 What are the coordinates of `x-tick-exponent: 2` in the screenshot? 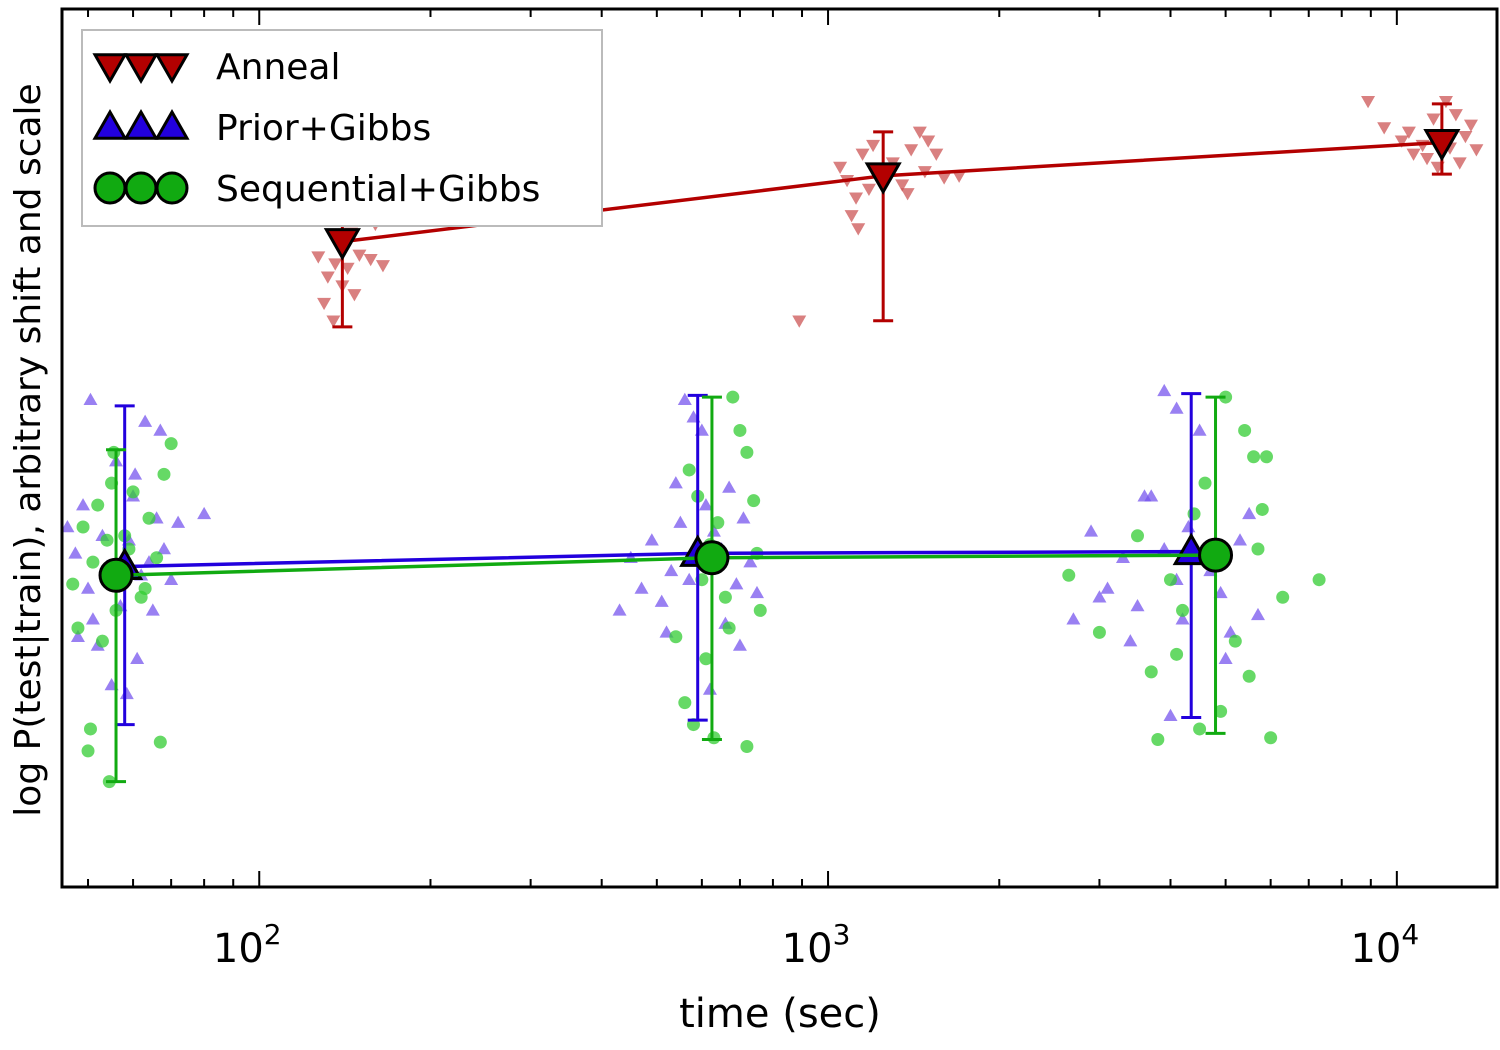 It's located at (273, 934).